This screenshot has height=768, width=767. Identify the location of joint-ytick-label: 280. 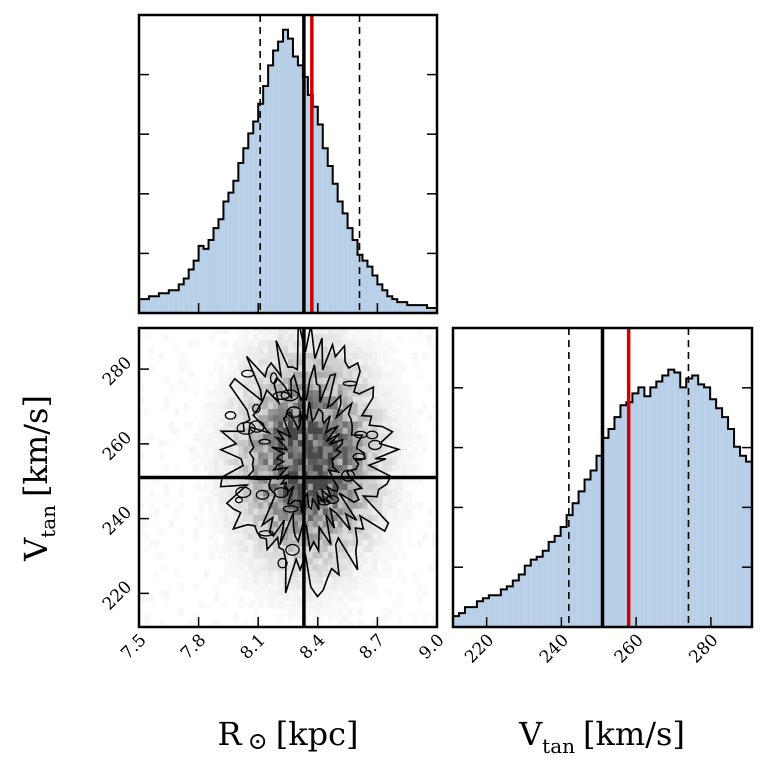
(117, 371).